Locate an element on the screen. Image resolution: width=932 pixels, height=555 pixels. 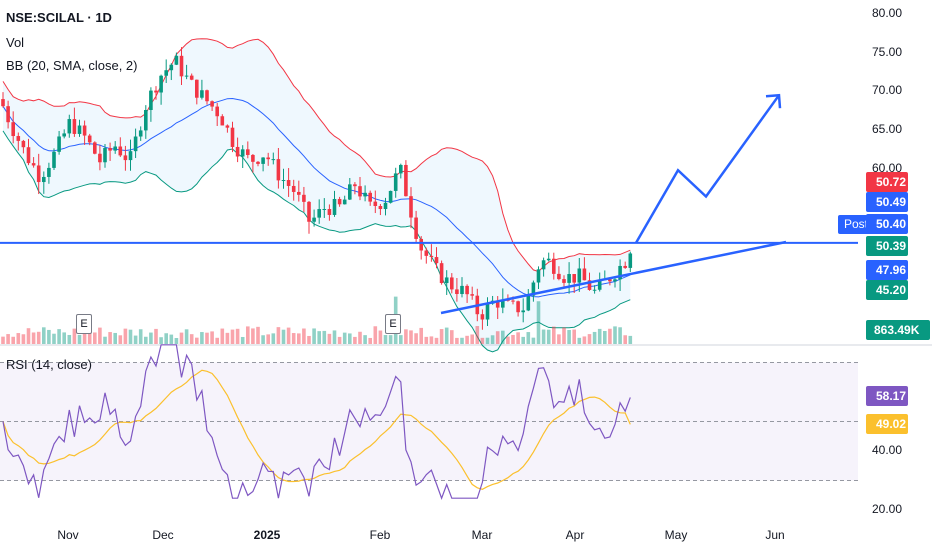
rsi-tag: 49.02 is located at coordinates (887, 424).